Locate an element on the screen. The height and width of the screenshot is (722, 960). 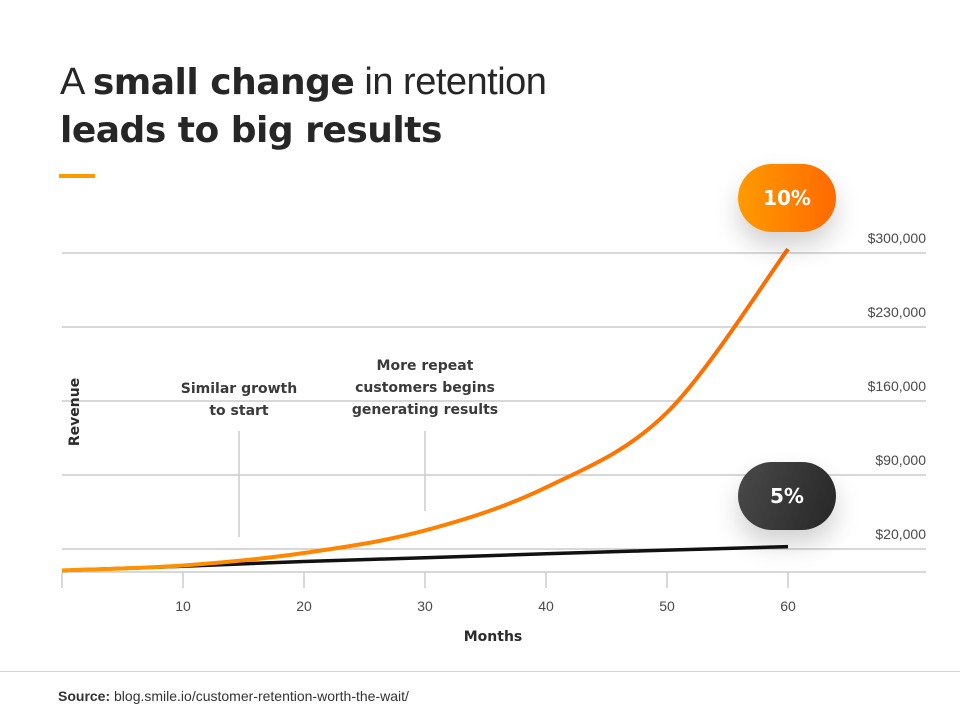
annotation-text: customers begins is located at coordinates (425, 388).